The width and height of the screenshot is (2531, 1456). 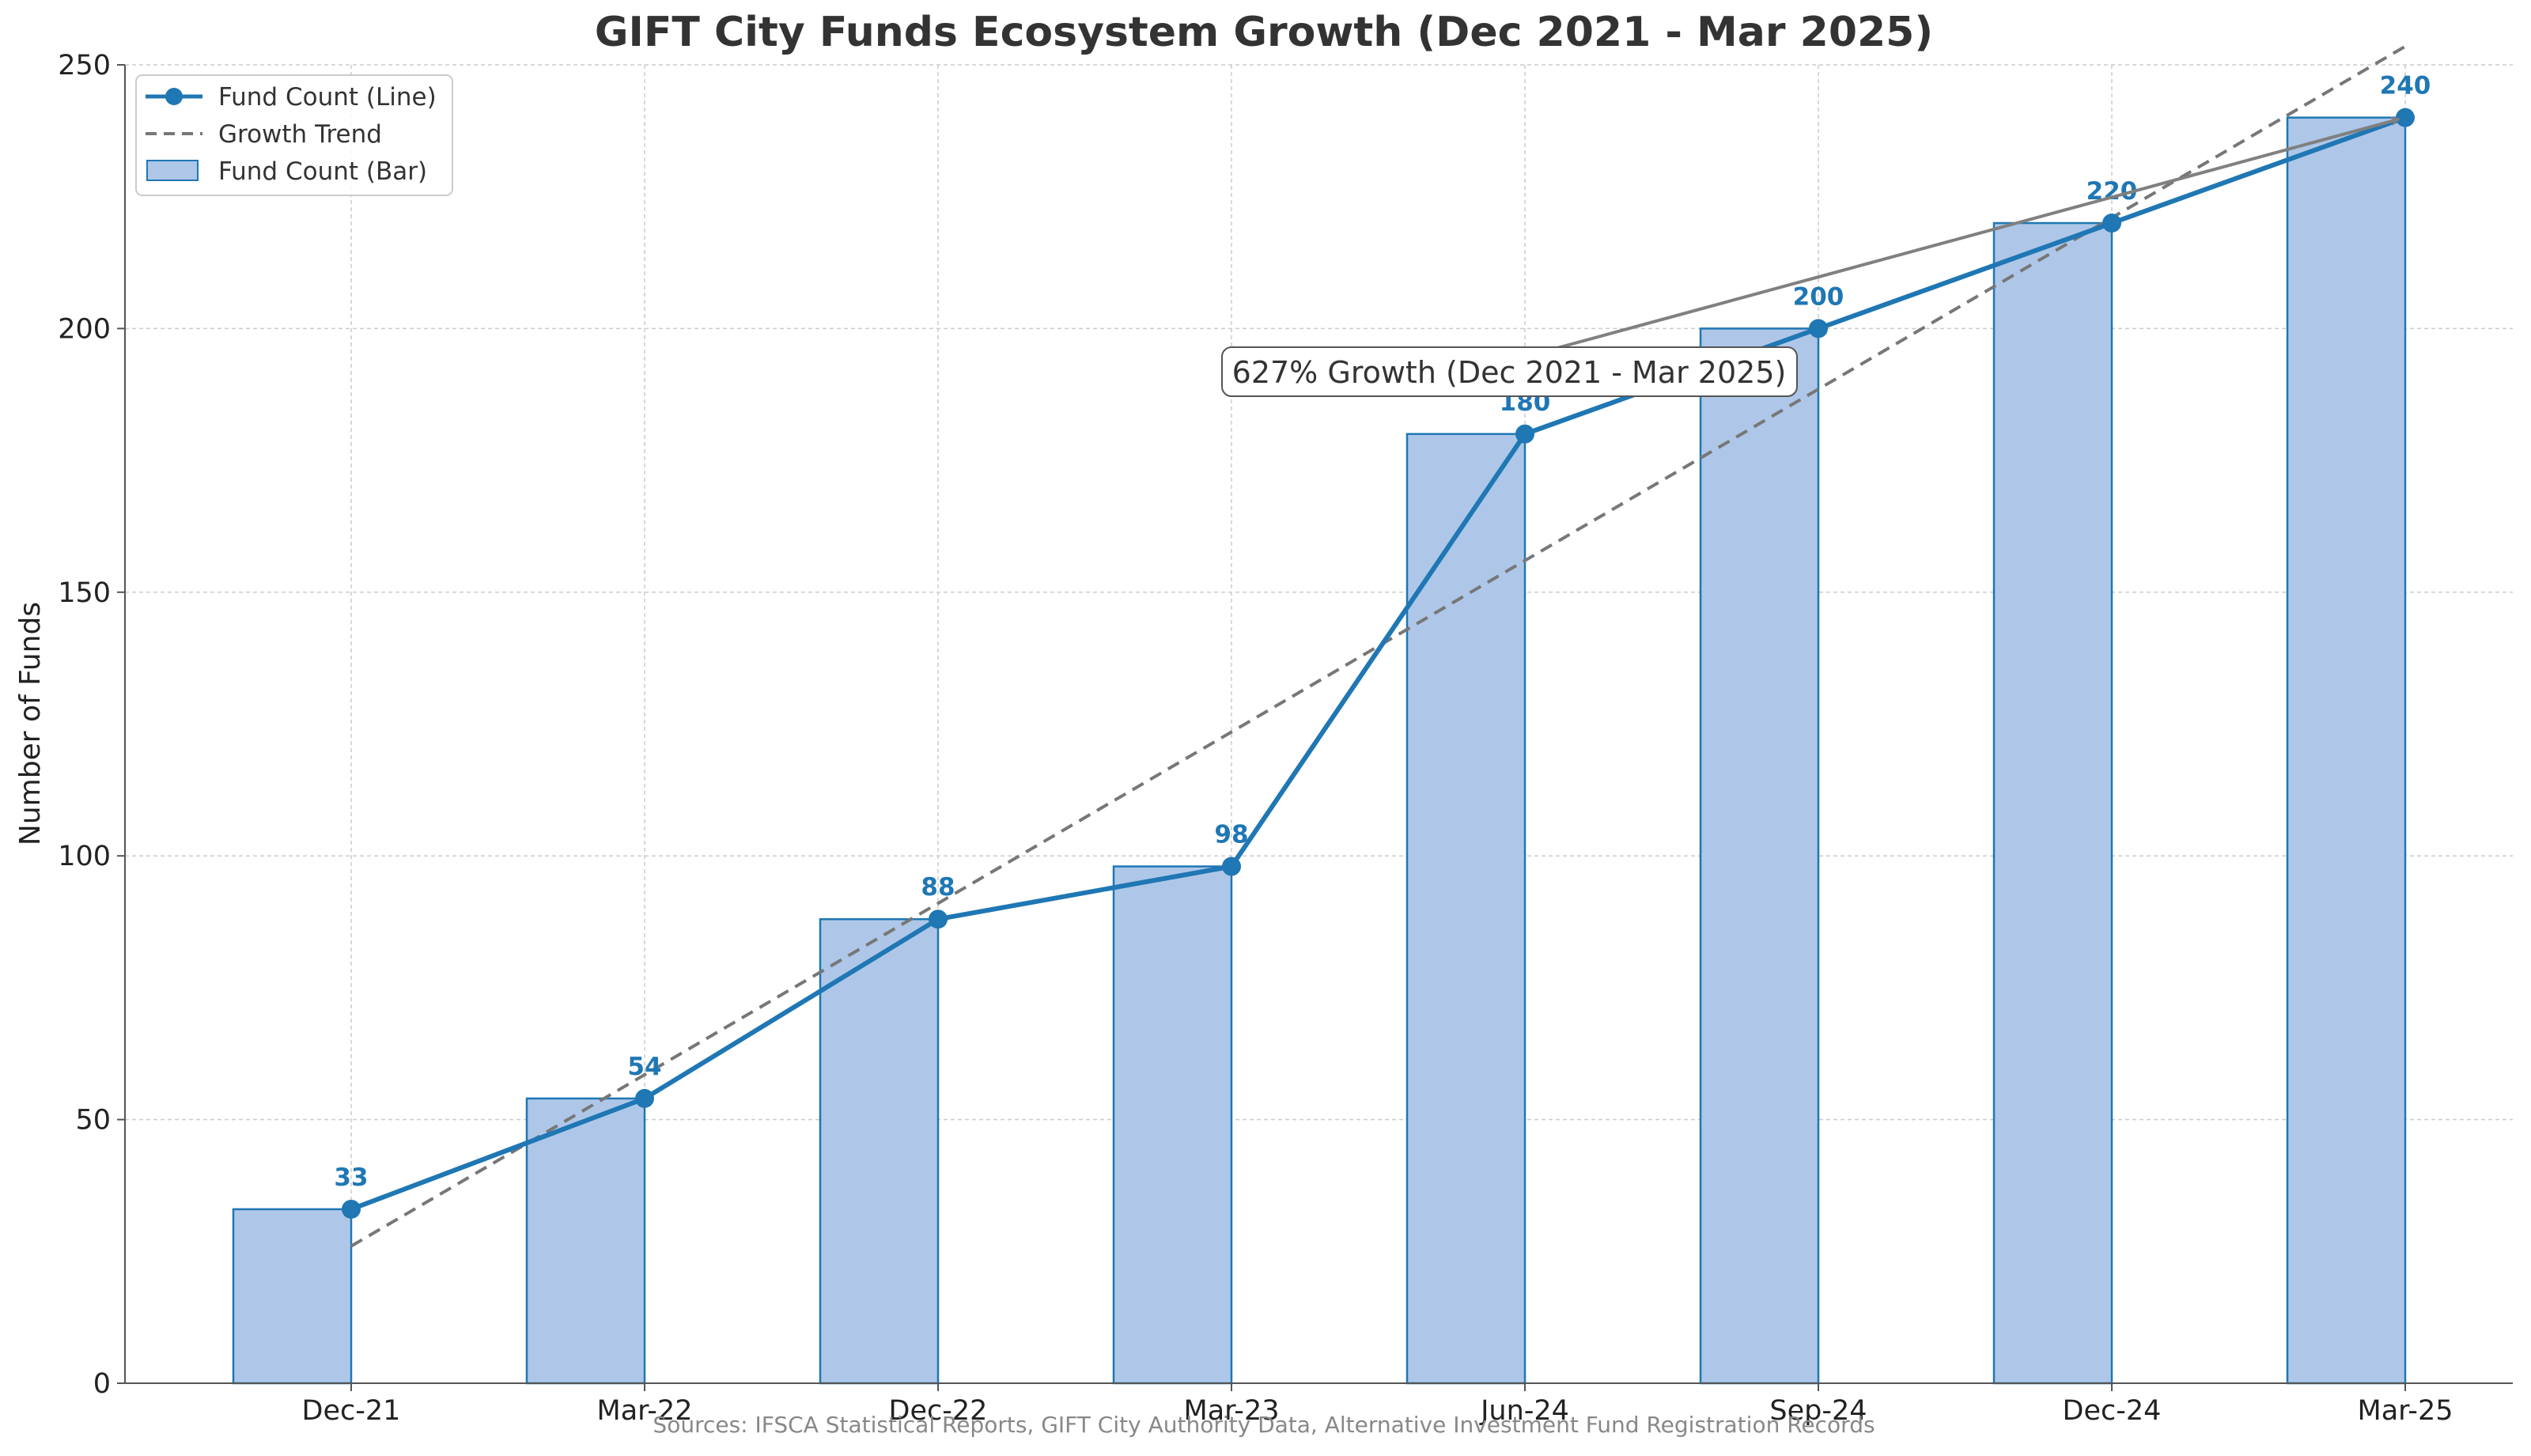 I want to click on annotation-text: 627% Growth (Dec 2021 - Mar 2025), so click(x=1509, y=372).